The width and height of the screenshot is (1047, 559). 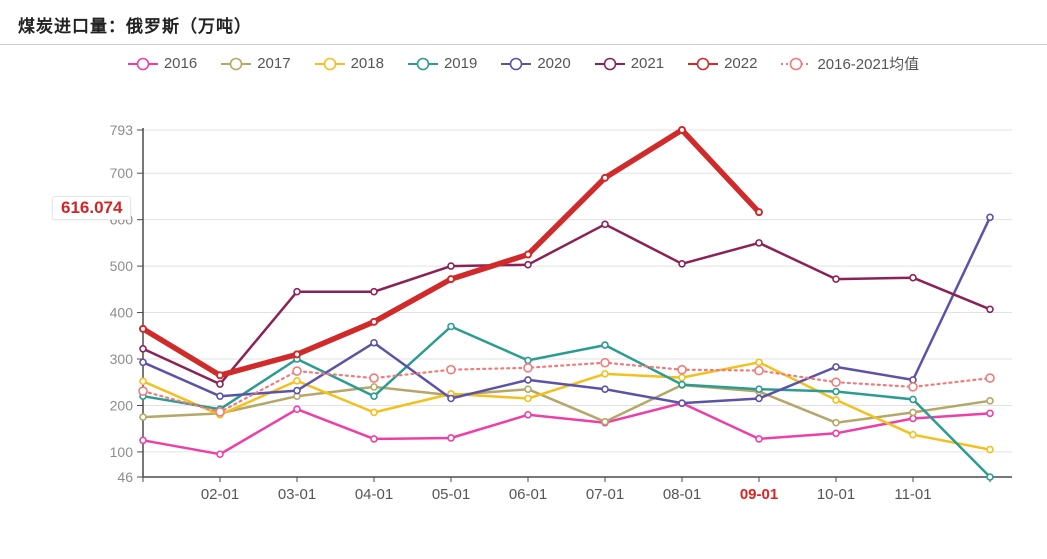 I want to click on legend-item-2018: 2018, so click(x=349, y=63).